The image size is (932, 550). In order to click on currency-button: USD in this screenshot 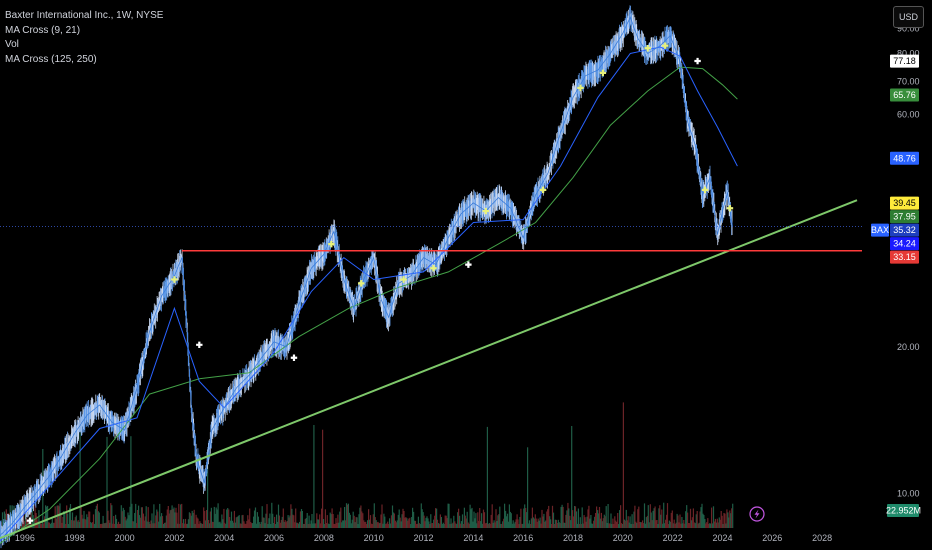, I will do `click(908, 17)`.